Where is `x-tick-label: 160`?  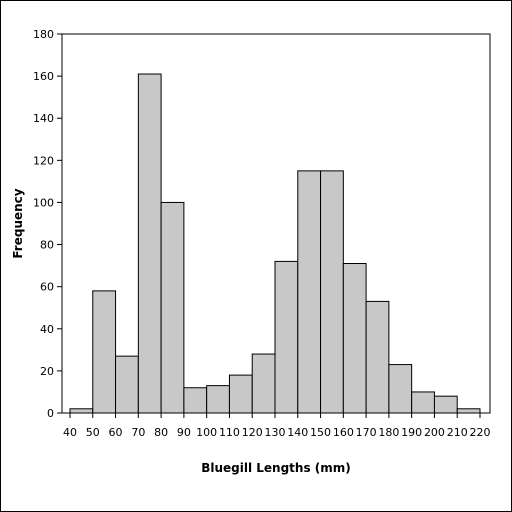 x-tick-label: 160 is located at coordinates (343, 432).